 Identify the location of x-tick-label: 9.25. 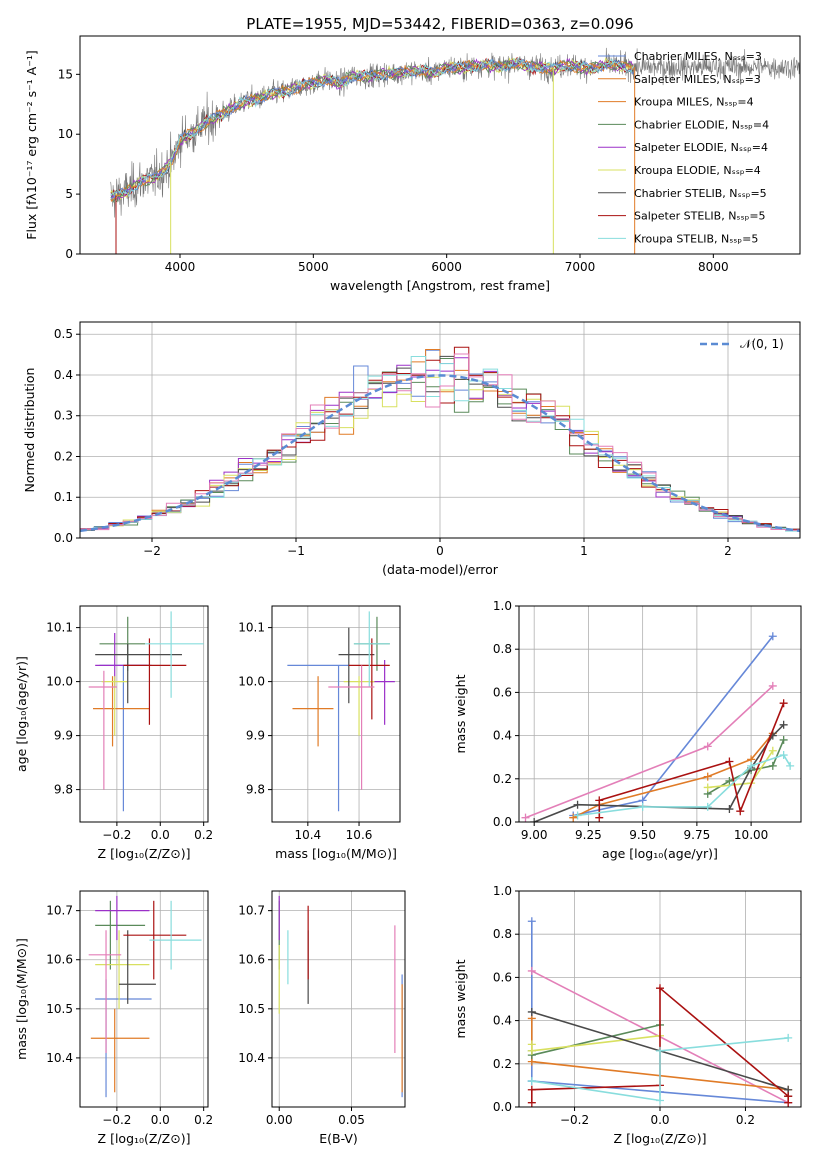
(588, 835).